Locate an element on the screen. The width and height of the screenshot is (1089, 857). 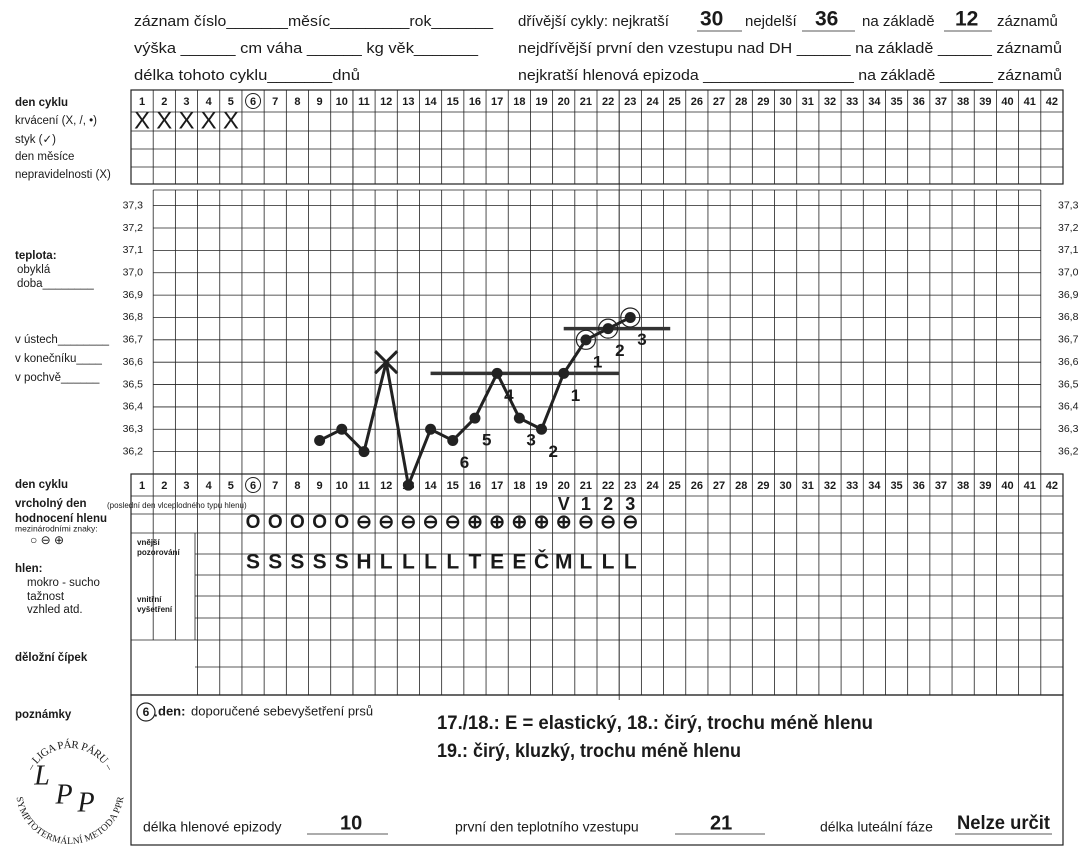
footer-value: 21 is located at coordinates (721, 823).